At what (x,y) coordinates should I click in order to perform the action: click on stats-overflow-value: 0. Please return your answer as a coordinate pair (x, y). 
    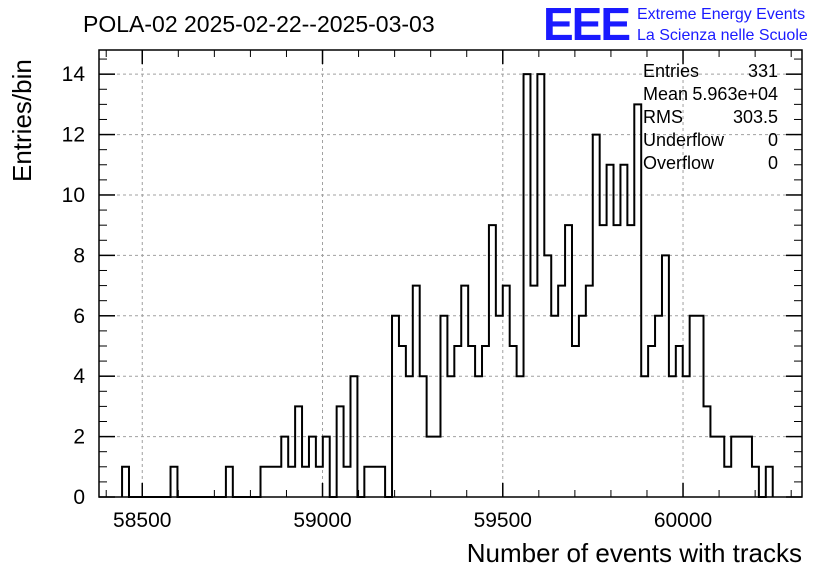
    Looking at the image, I should click on (773, 163).